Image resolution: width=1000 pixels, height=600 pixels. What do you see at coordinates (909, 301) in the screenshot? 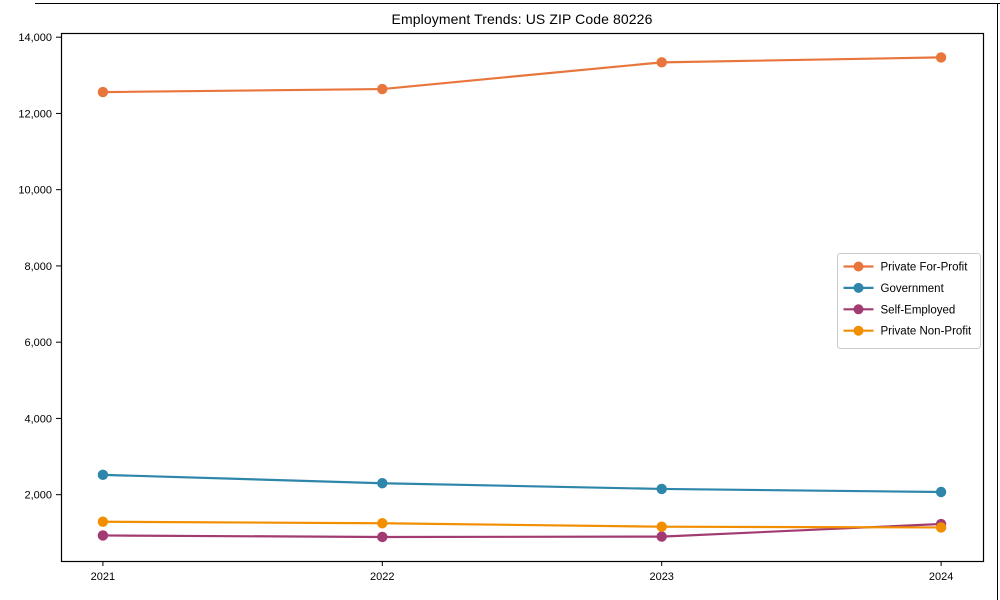
I see `legend-box` at bounding box center [909, 301].